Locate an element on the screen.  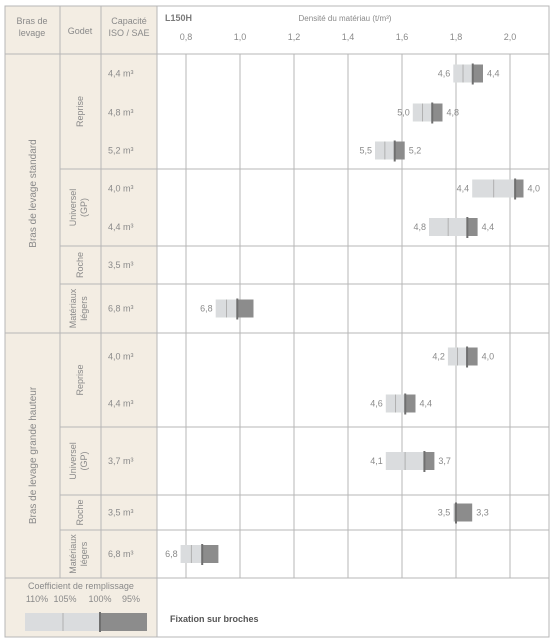
capacity-label: 3,7 m³ is located at coordinates (121, 461).